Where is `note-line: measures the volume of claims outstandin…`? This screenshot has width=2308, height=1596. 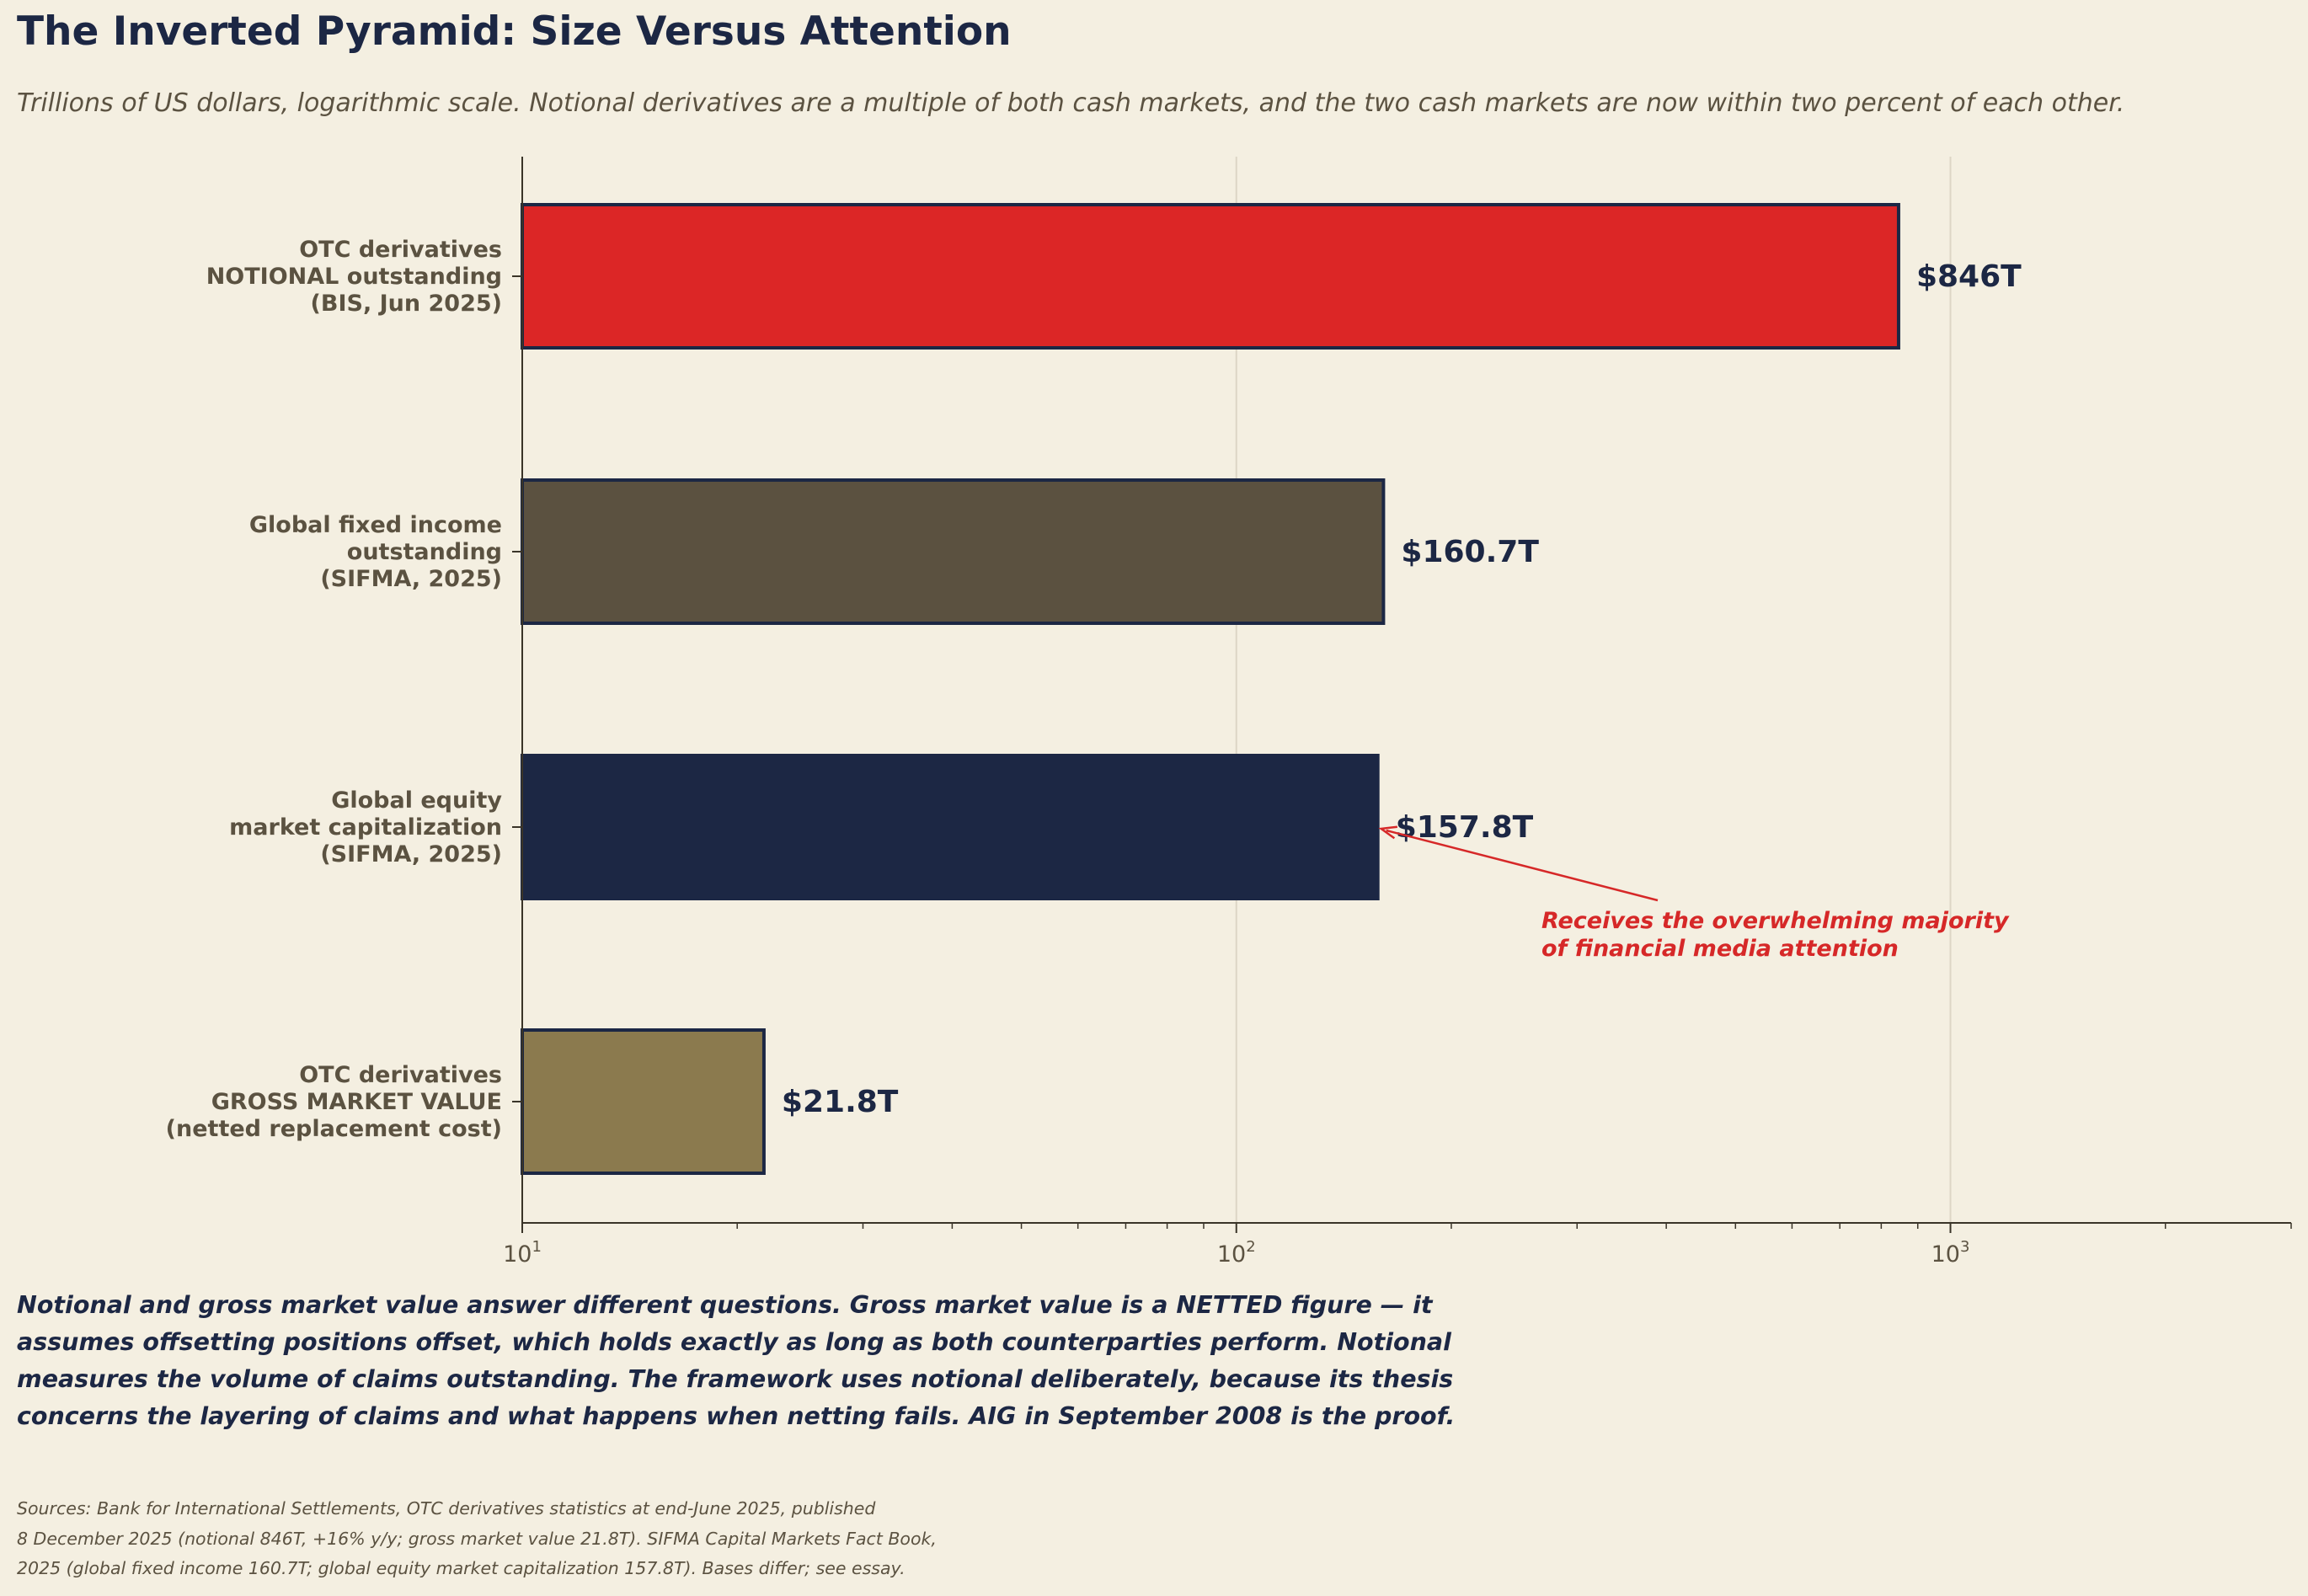 note-line: measures the volume of claims outstandin… is located at coordinates (735, 1379).